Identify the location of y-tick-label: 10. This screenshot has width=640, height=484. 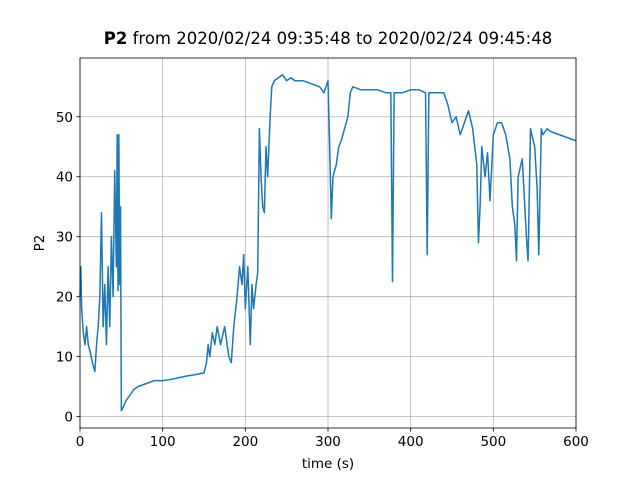
(64, 358).